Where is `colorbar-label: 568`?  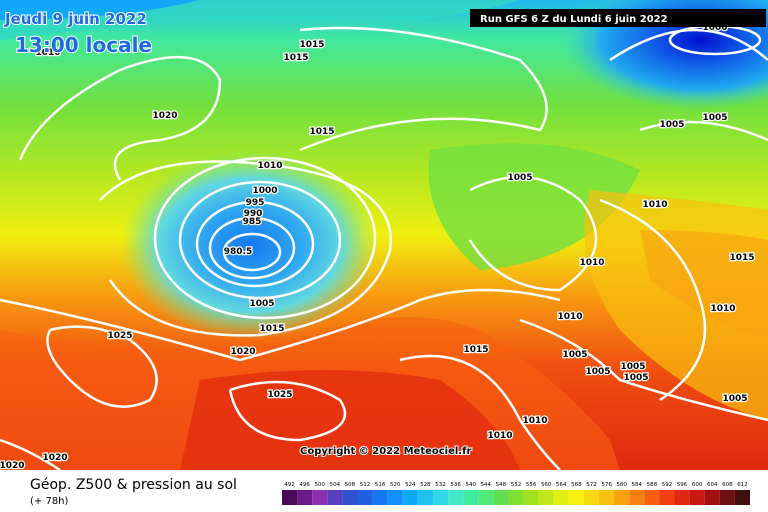
colorbar-label: 568 is located at coordinates (576, 485).